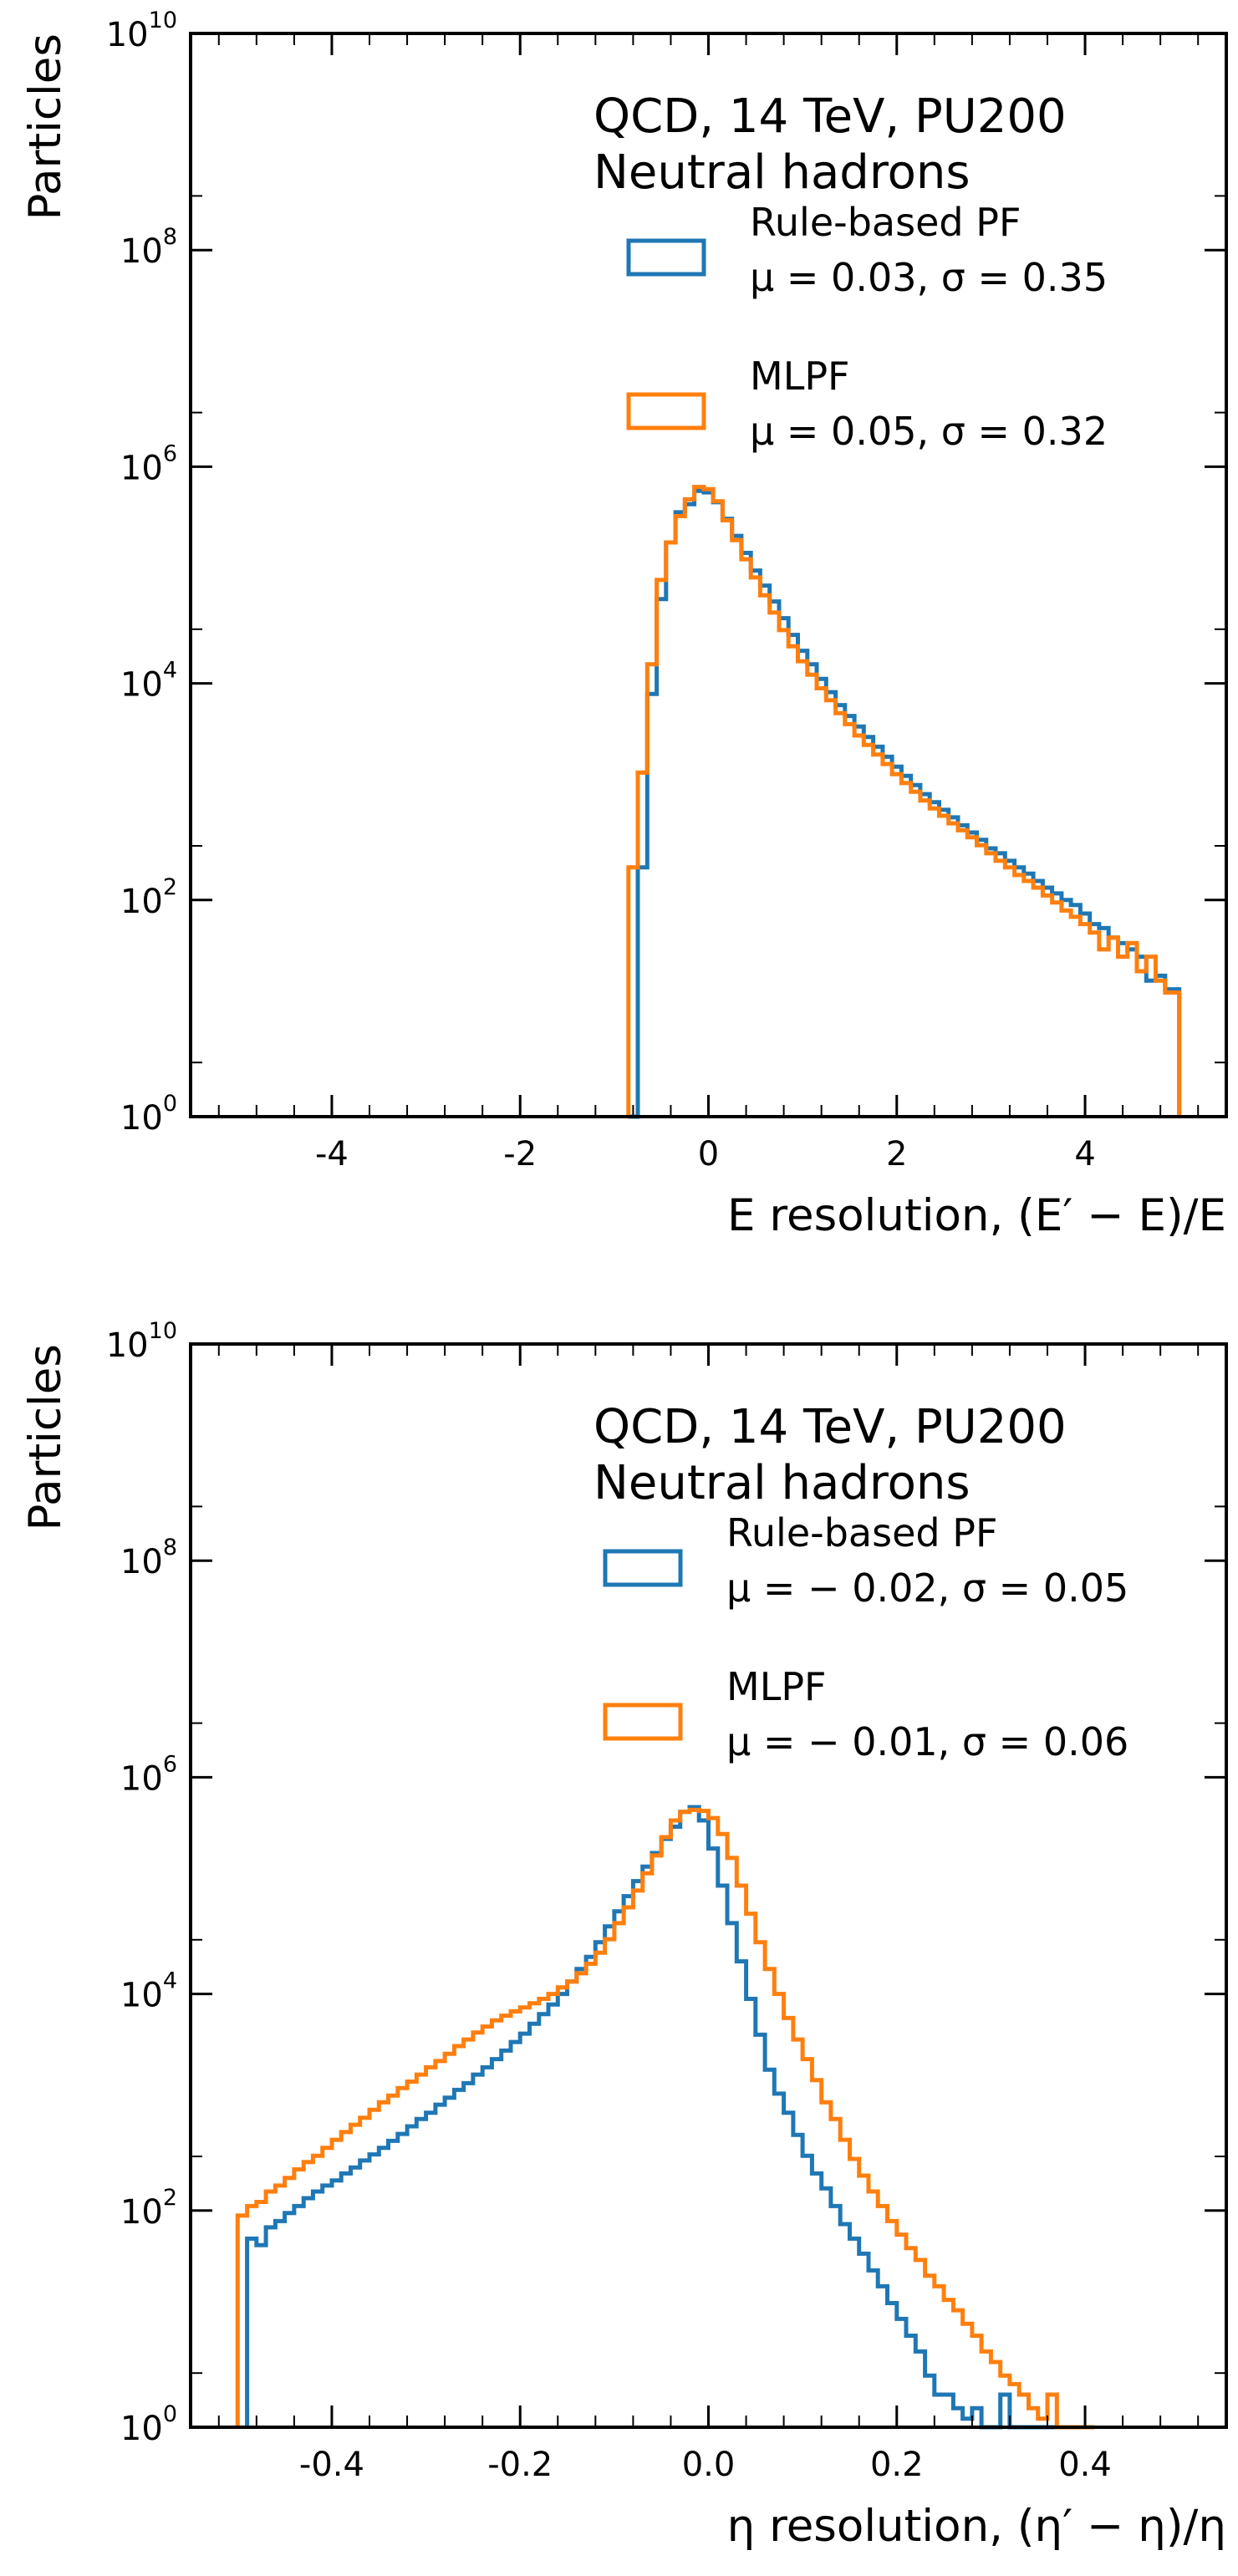 The image size is (1238, 2576). What do you see at coordinates (929, 431) in the screenshot?
I see `legend-stats: μ = 0.05, σ = 0.32` at bounding box center [929, 431].